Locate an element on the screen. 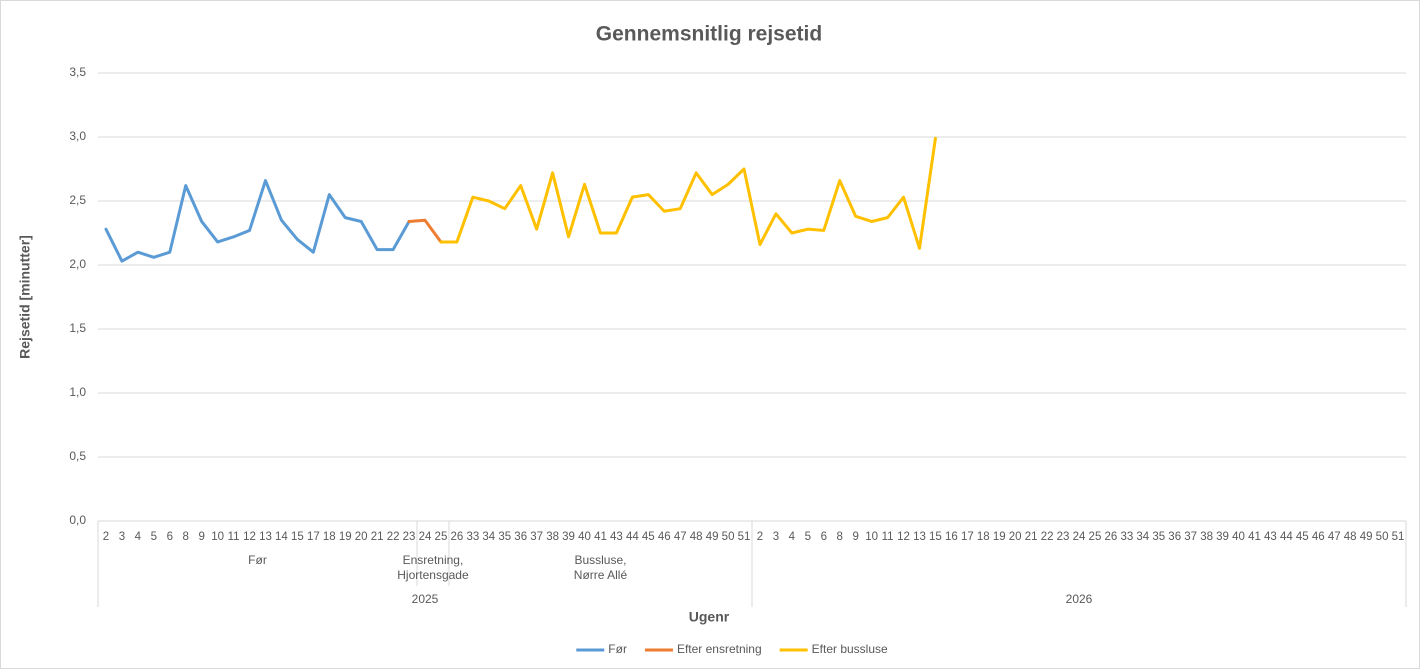 This screenshot has height=669, width=1420. x-tick-label: 41 is located at coordinates (600, 537).